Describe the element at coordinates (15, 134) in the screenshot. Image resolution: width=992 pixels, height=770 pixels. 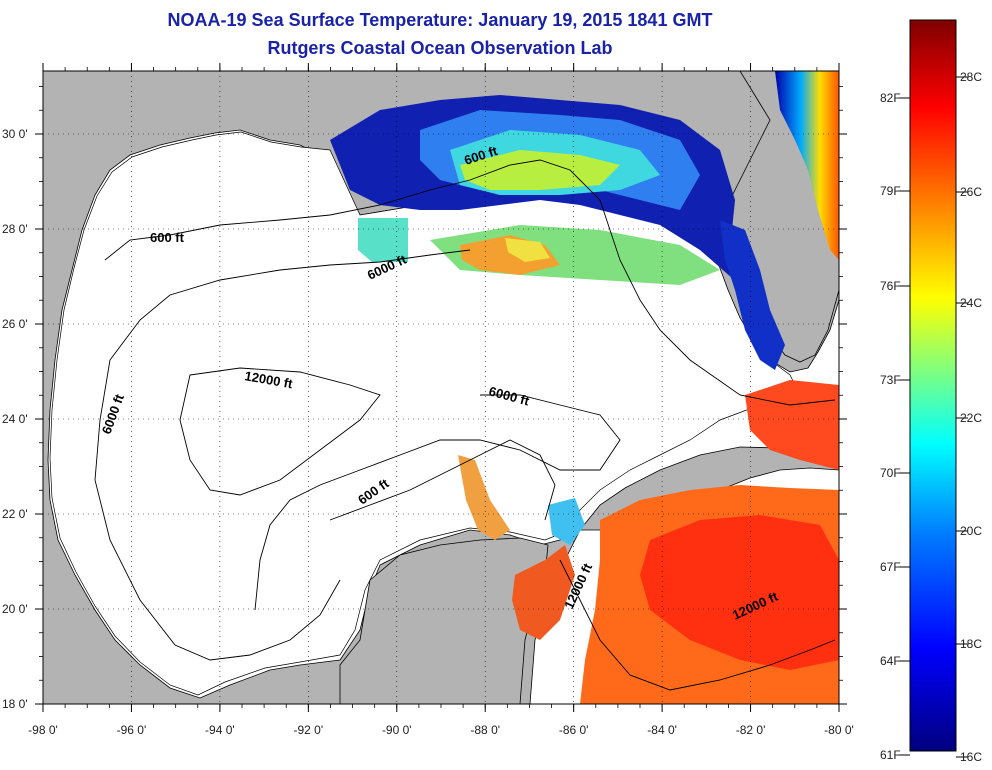
I see `y-tick-label: 30 0'` at that location.